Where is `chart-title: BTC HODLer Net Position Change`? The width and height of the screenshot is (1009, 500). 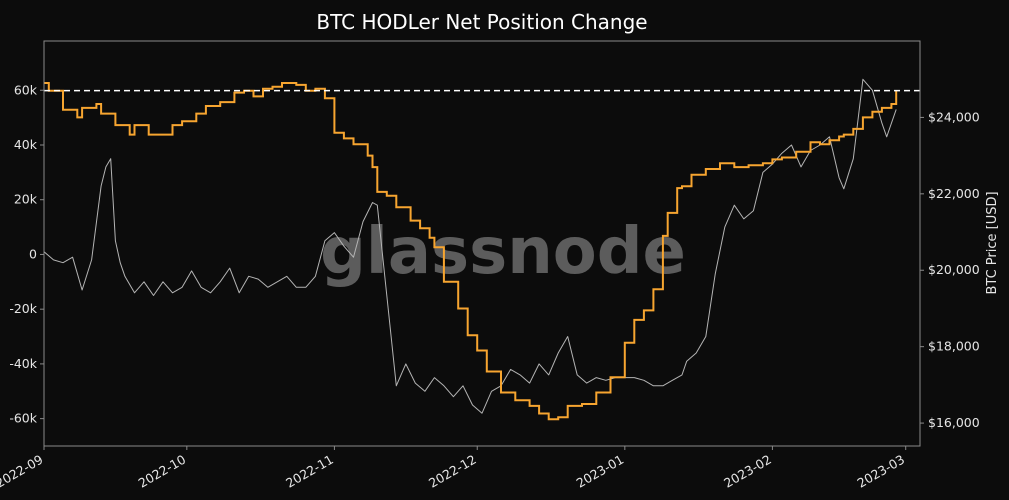
chart-title: BTC HODLer Net Position Change is located at coordinates (481, 22).